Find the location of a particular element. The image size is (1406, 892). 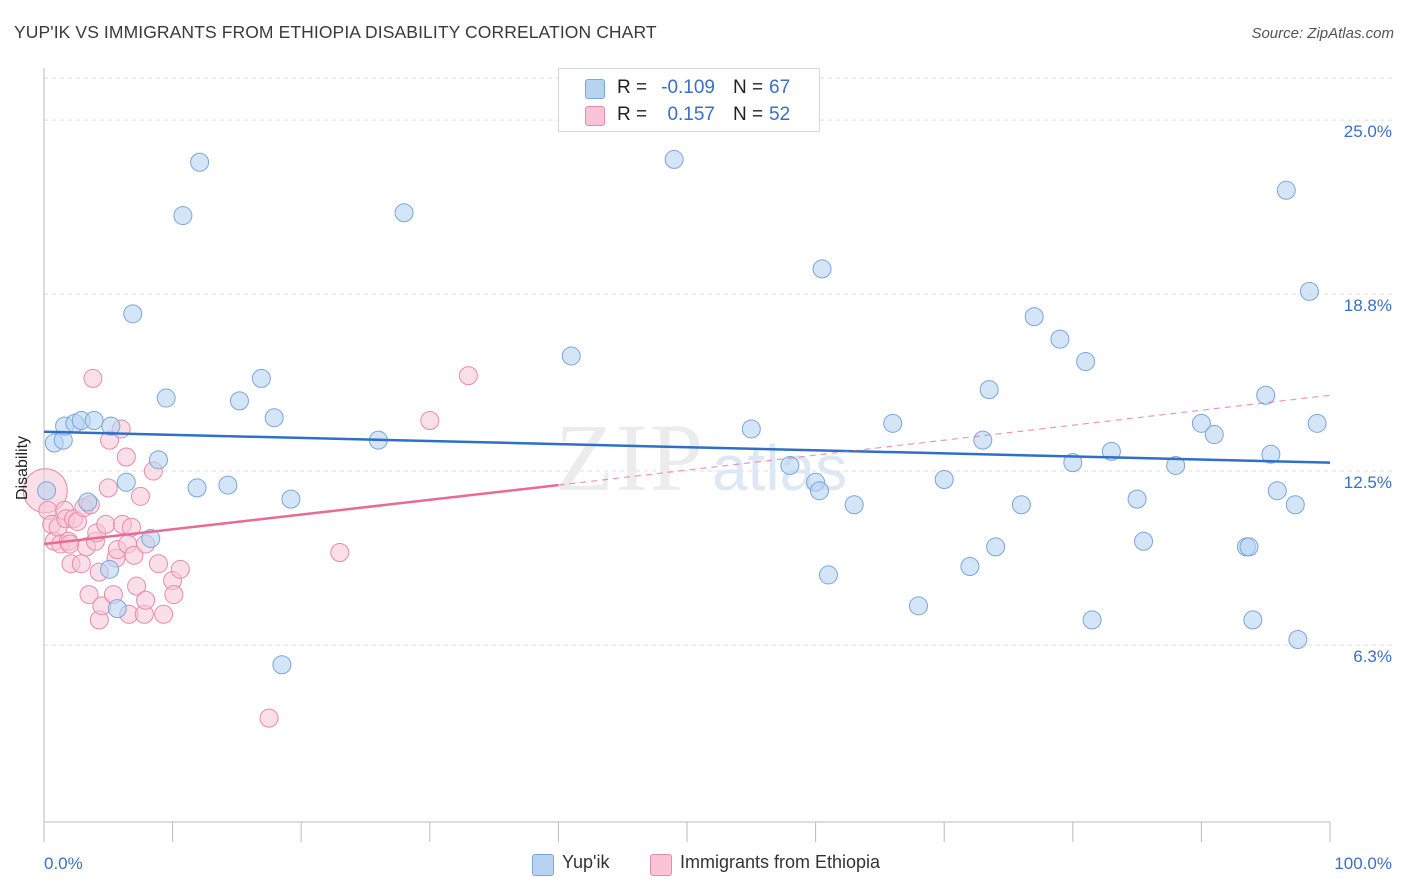

y-tick-label: 6.3% is located at coordinates (1372, 656).